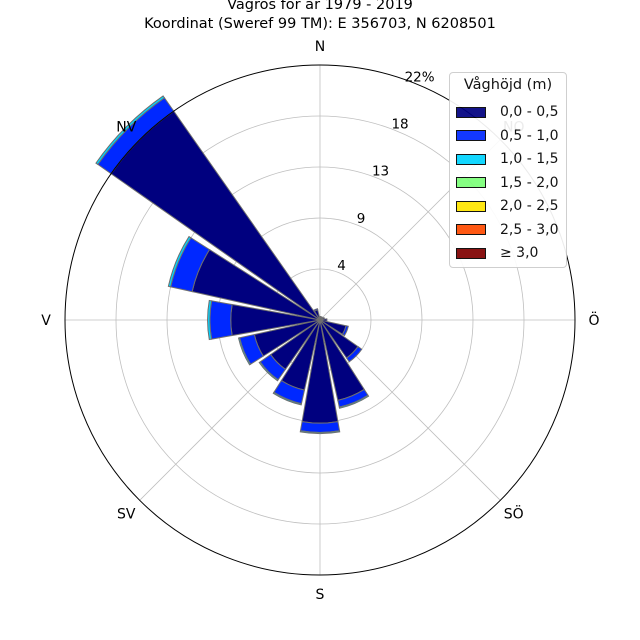 The image size is (640, 640). Describe the element at coordinates (529, 206) in the screenshot. I see `legend-label: 2,0 - 2,5` at that location.